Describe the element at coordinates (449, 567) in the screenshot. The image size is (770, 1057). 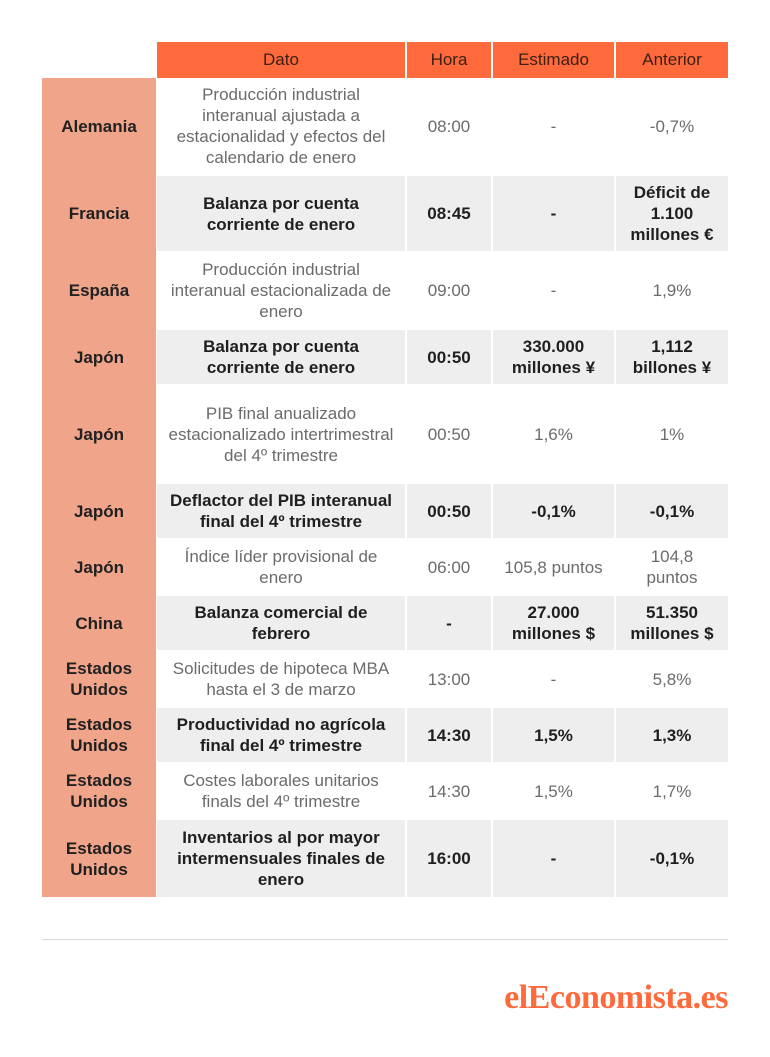
I see `cell-hora: 06:00` at that location.